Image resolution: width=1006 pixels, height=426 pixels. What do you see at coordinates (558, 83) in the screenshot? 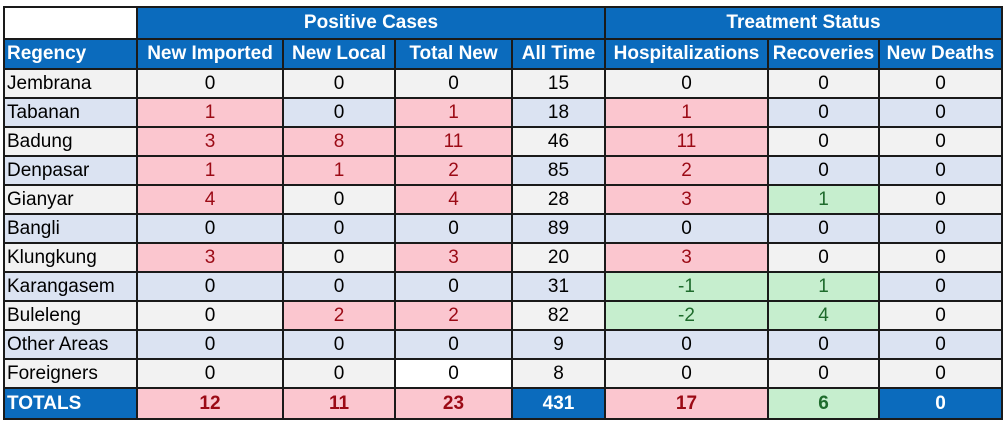
I see `all-time-cell: 15` at bounding box center [558, 83].